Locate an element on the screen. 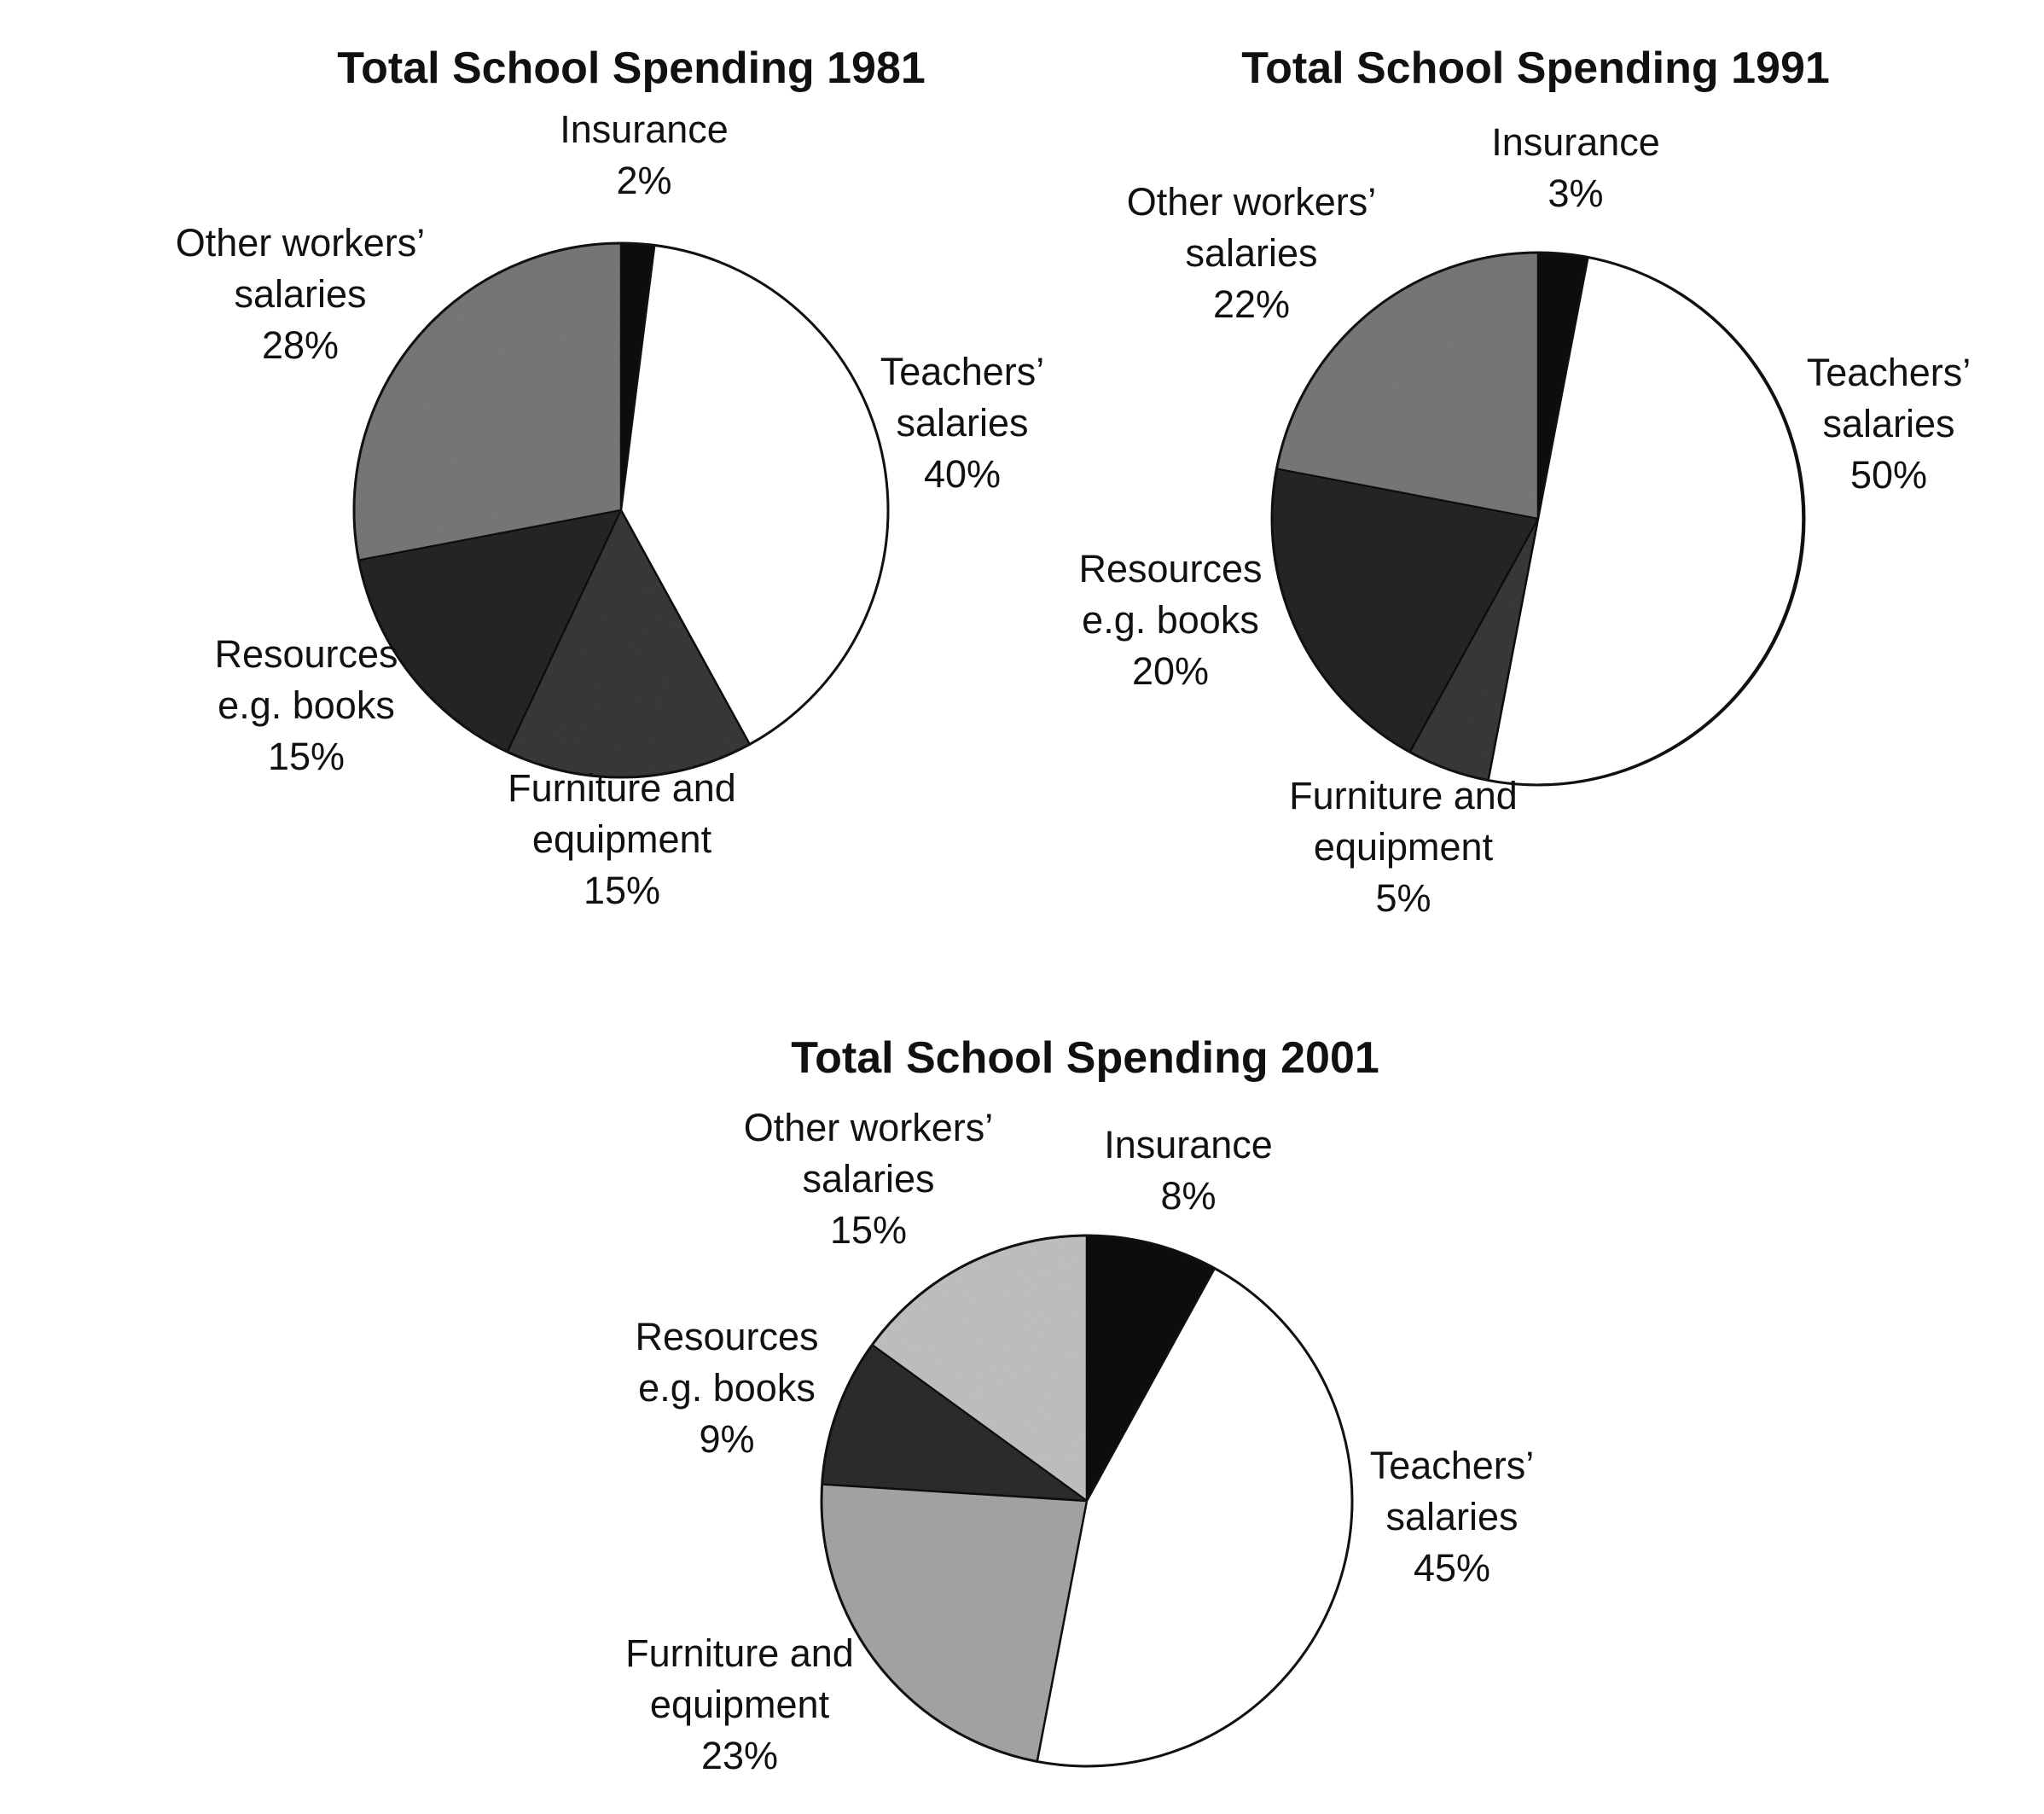 The height and width of the screenshot is (1814, 2044). slice-label-other-workers-salaries: Other workers’ salaries 15% is located at coordinates (869, 1179).